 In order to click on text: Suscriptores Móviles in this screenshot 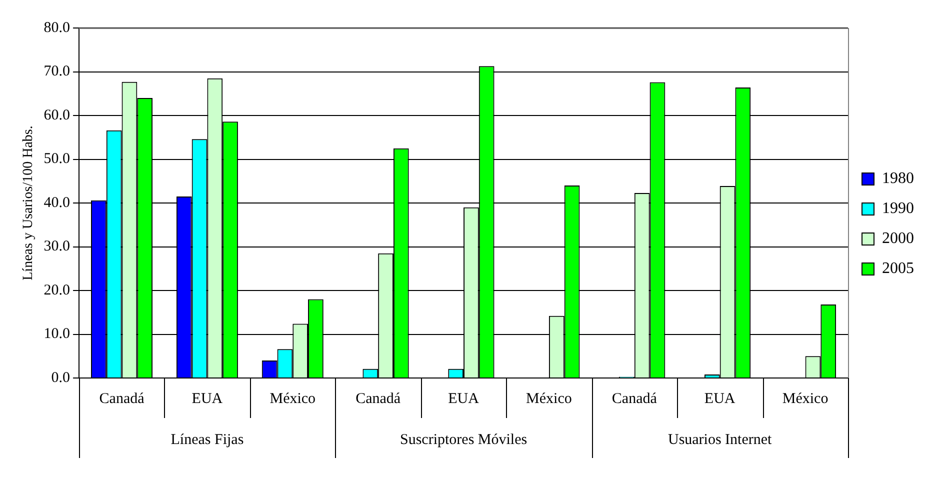, I will do `click(464, 440)`.